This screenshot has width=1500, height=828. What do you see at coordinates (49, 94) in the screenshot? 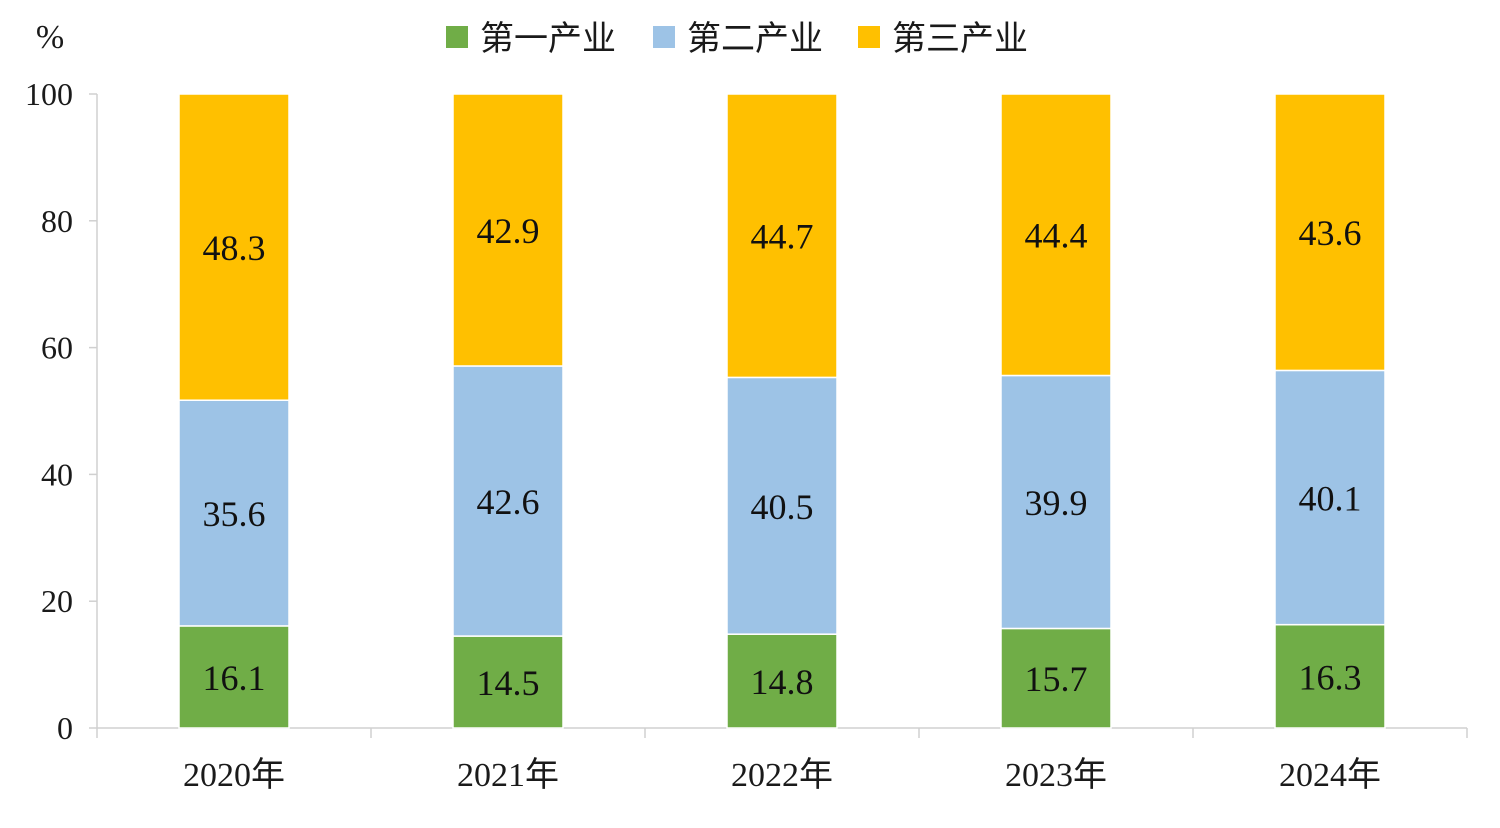
I see `y-tick-label: 100` at bounding box center [49, 94].